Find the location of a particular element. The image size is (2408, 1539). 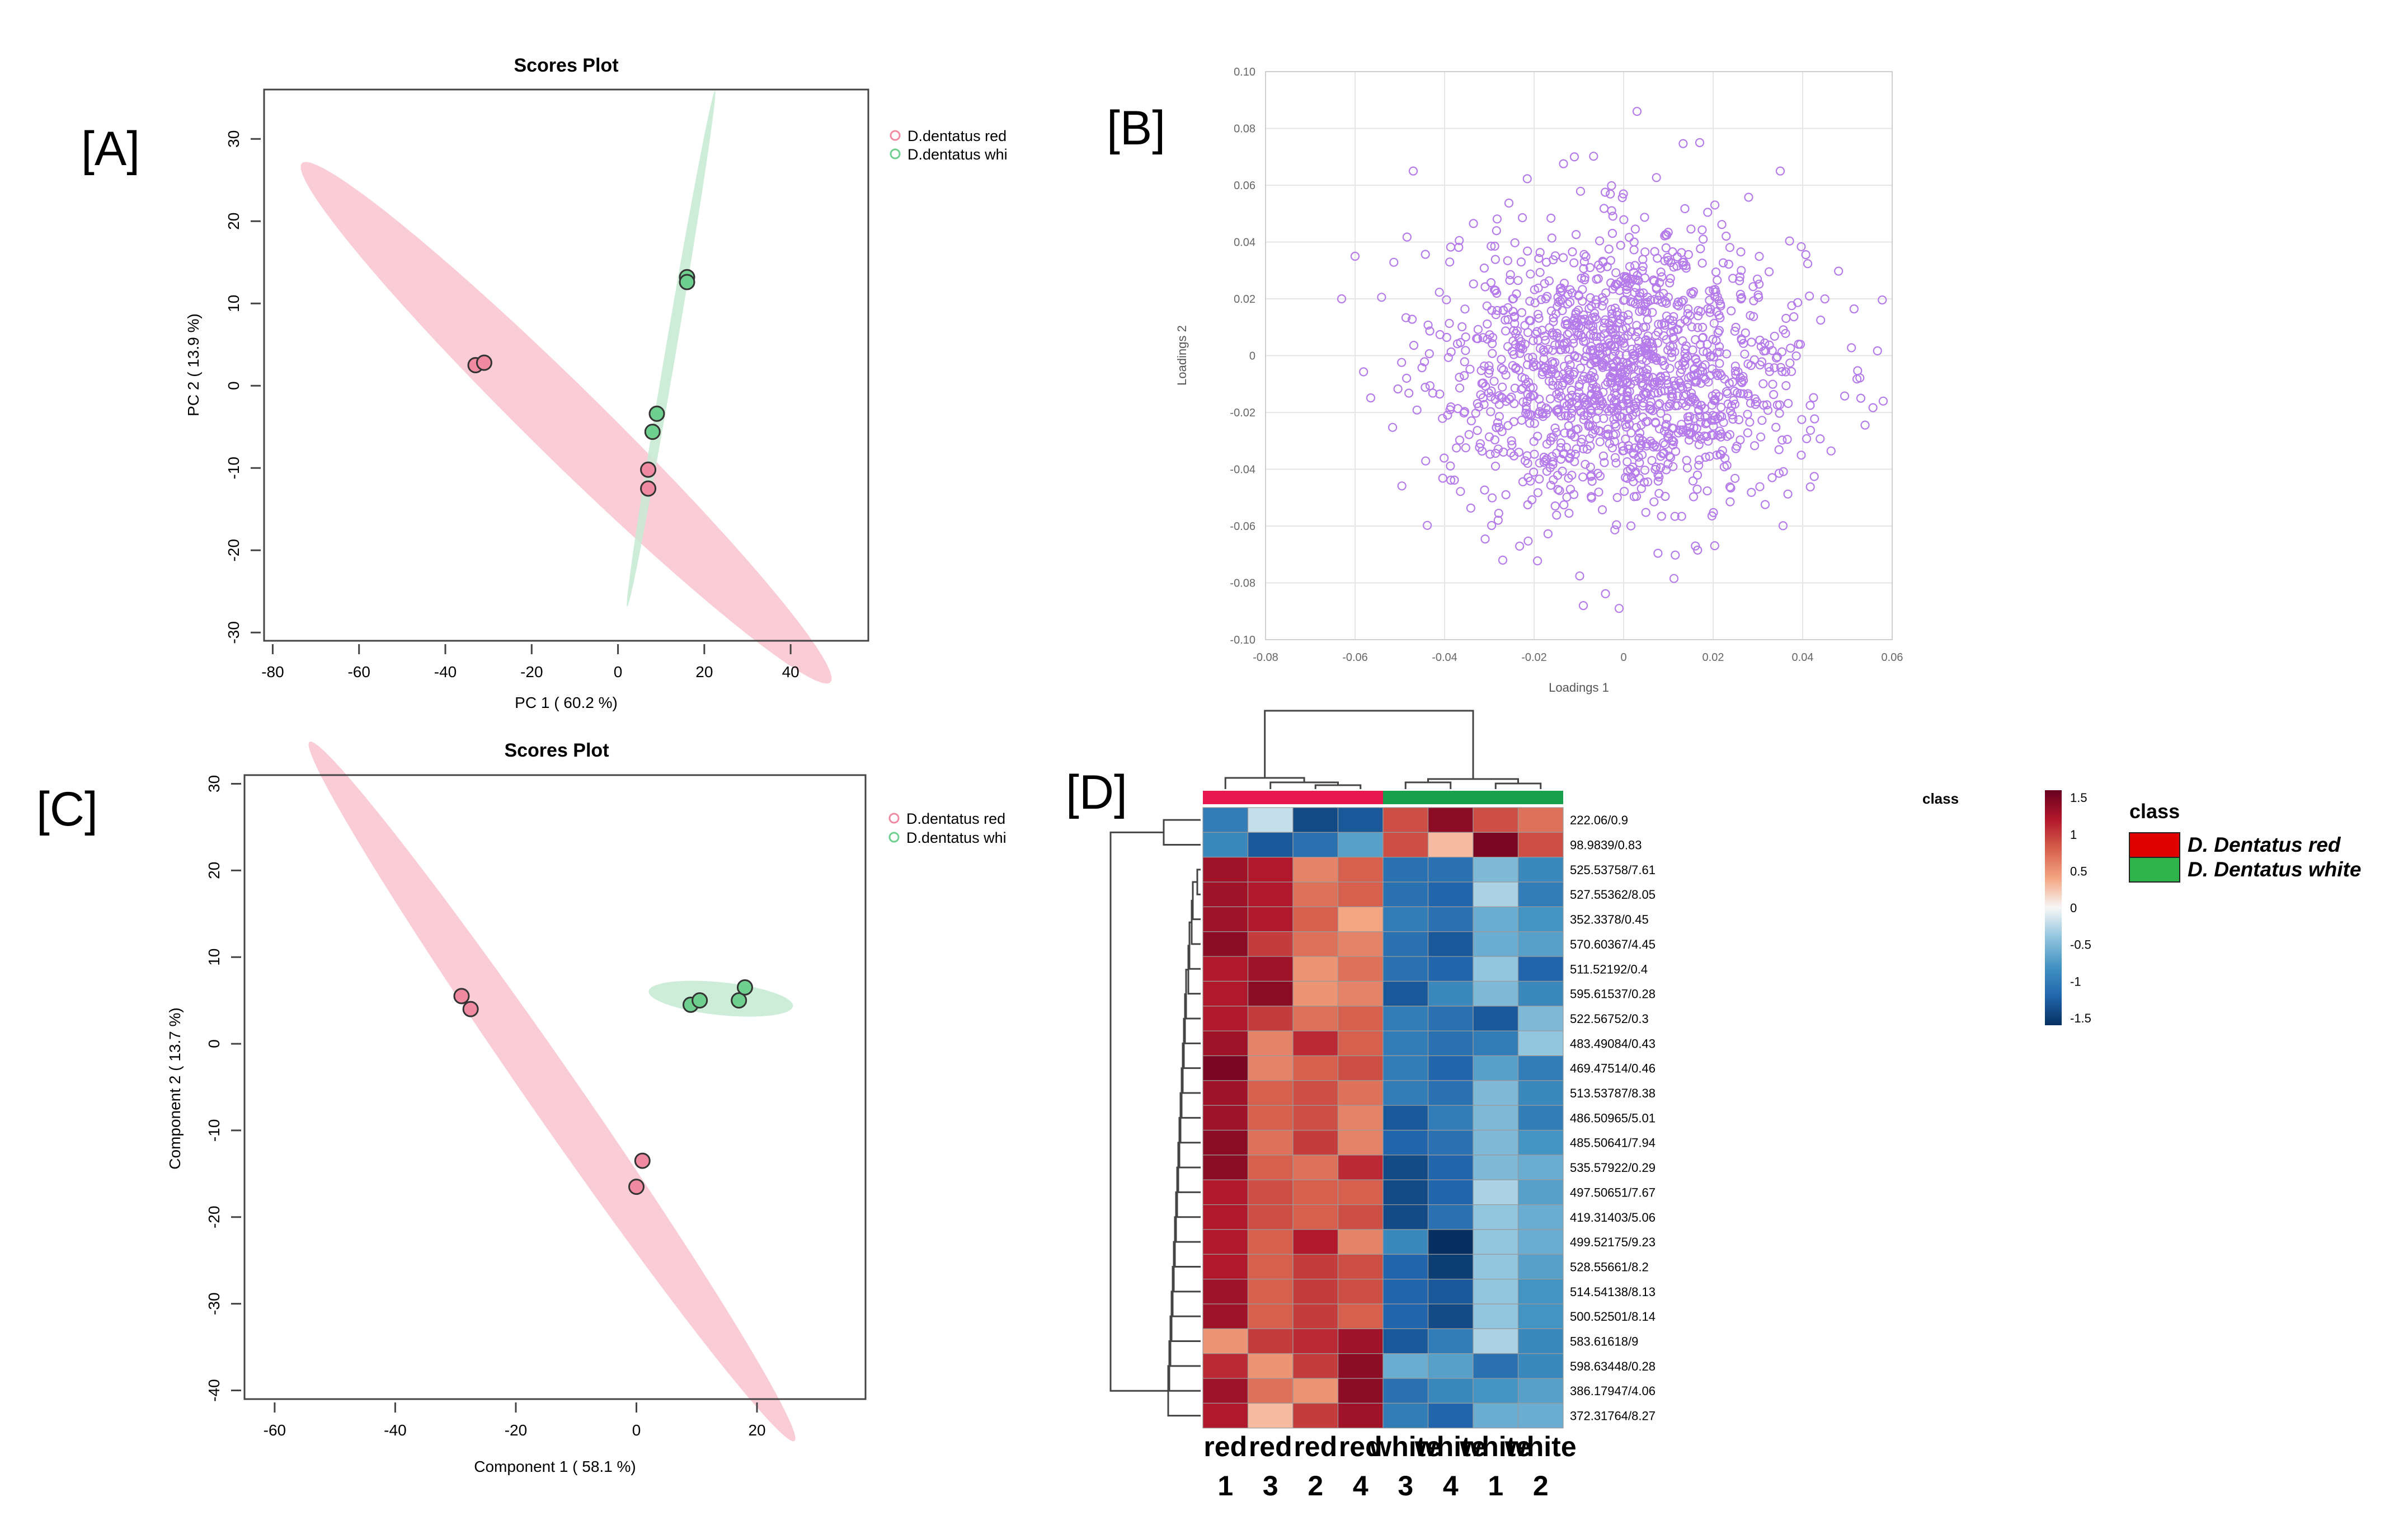

color-scale-tick-label: 1 is located at coordinates (2073, 835).